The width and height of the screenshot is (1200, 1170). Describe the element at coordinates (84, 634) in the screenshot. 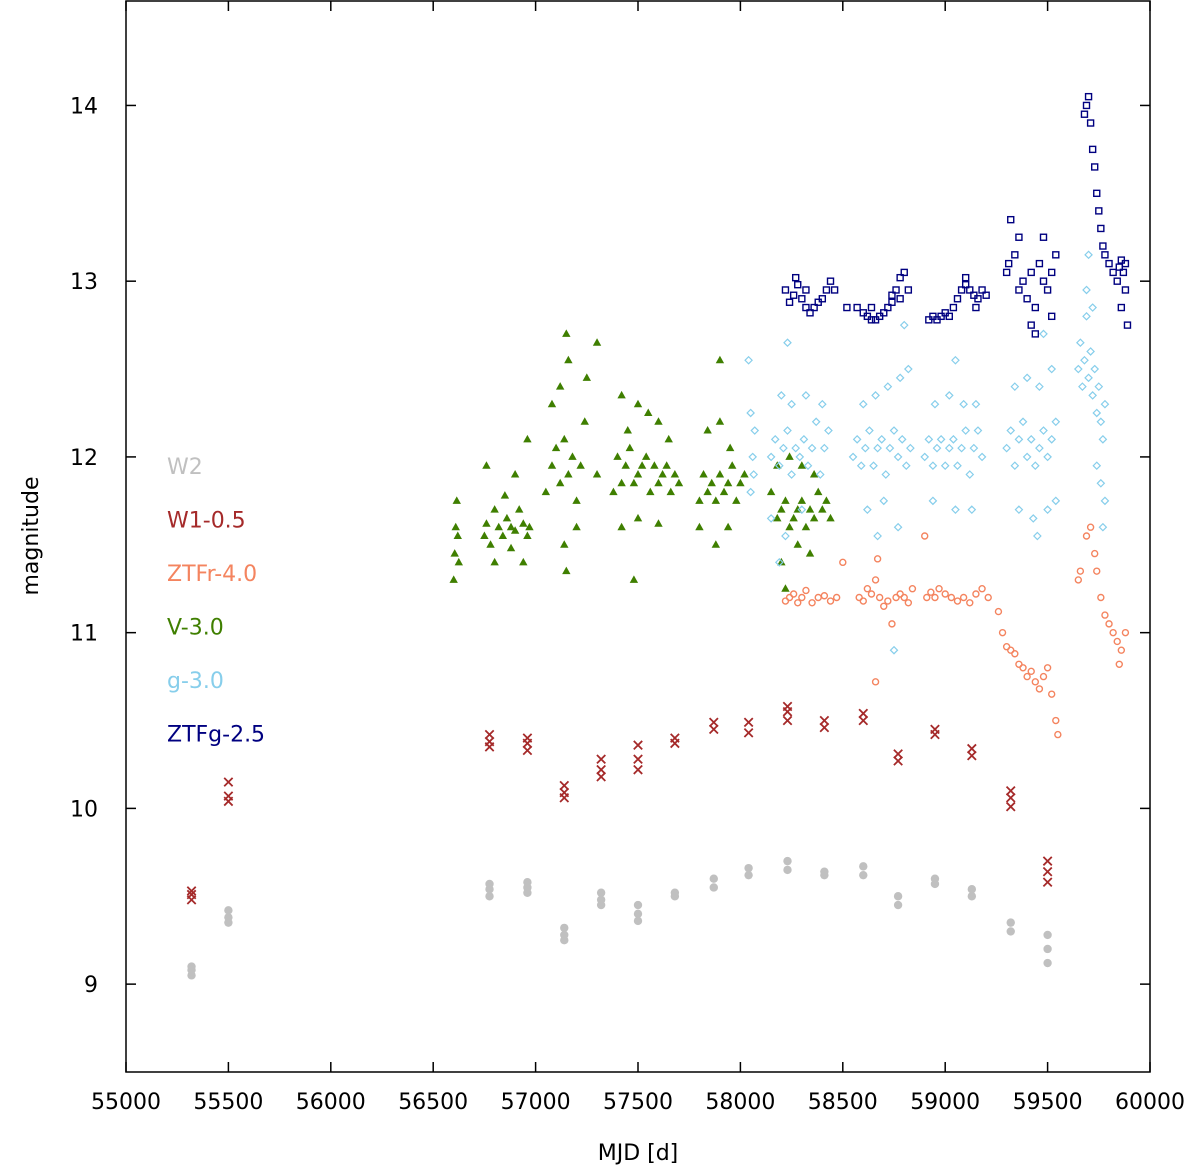

I see `y-tick-label: 11` at that location.